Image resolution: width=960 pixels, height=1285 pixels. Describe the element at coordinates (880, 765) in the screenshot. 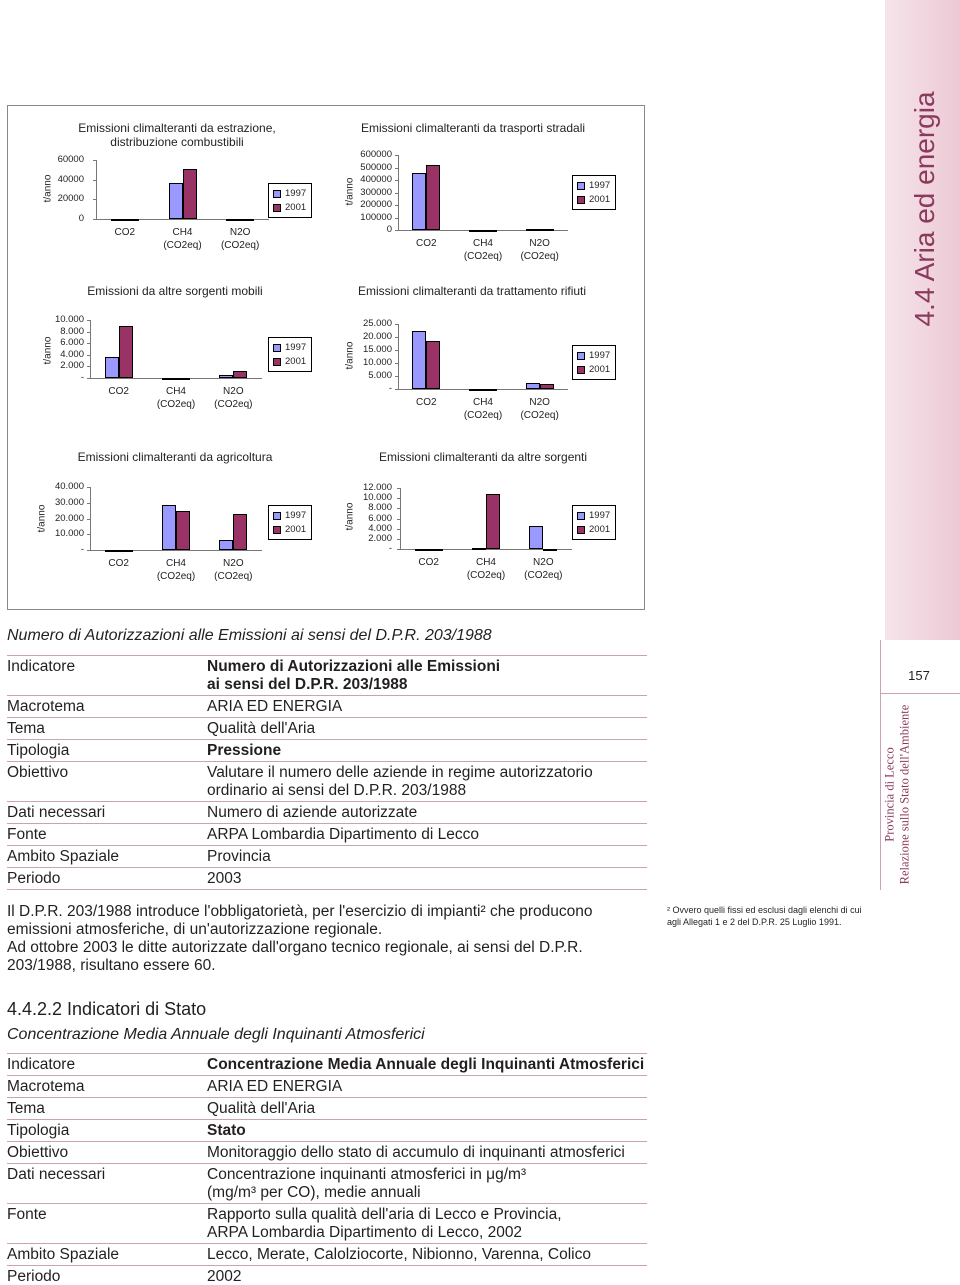

I see `side-rule` at that location.